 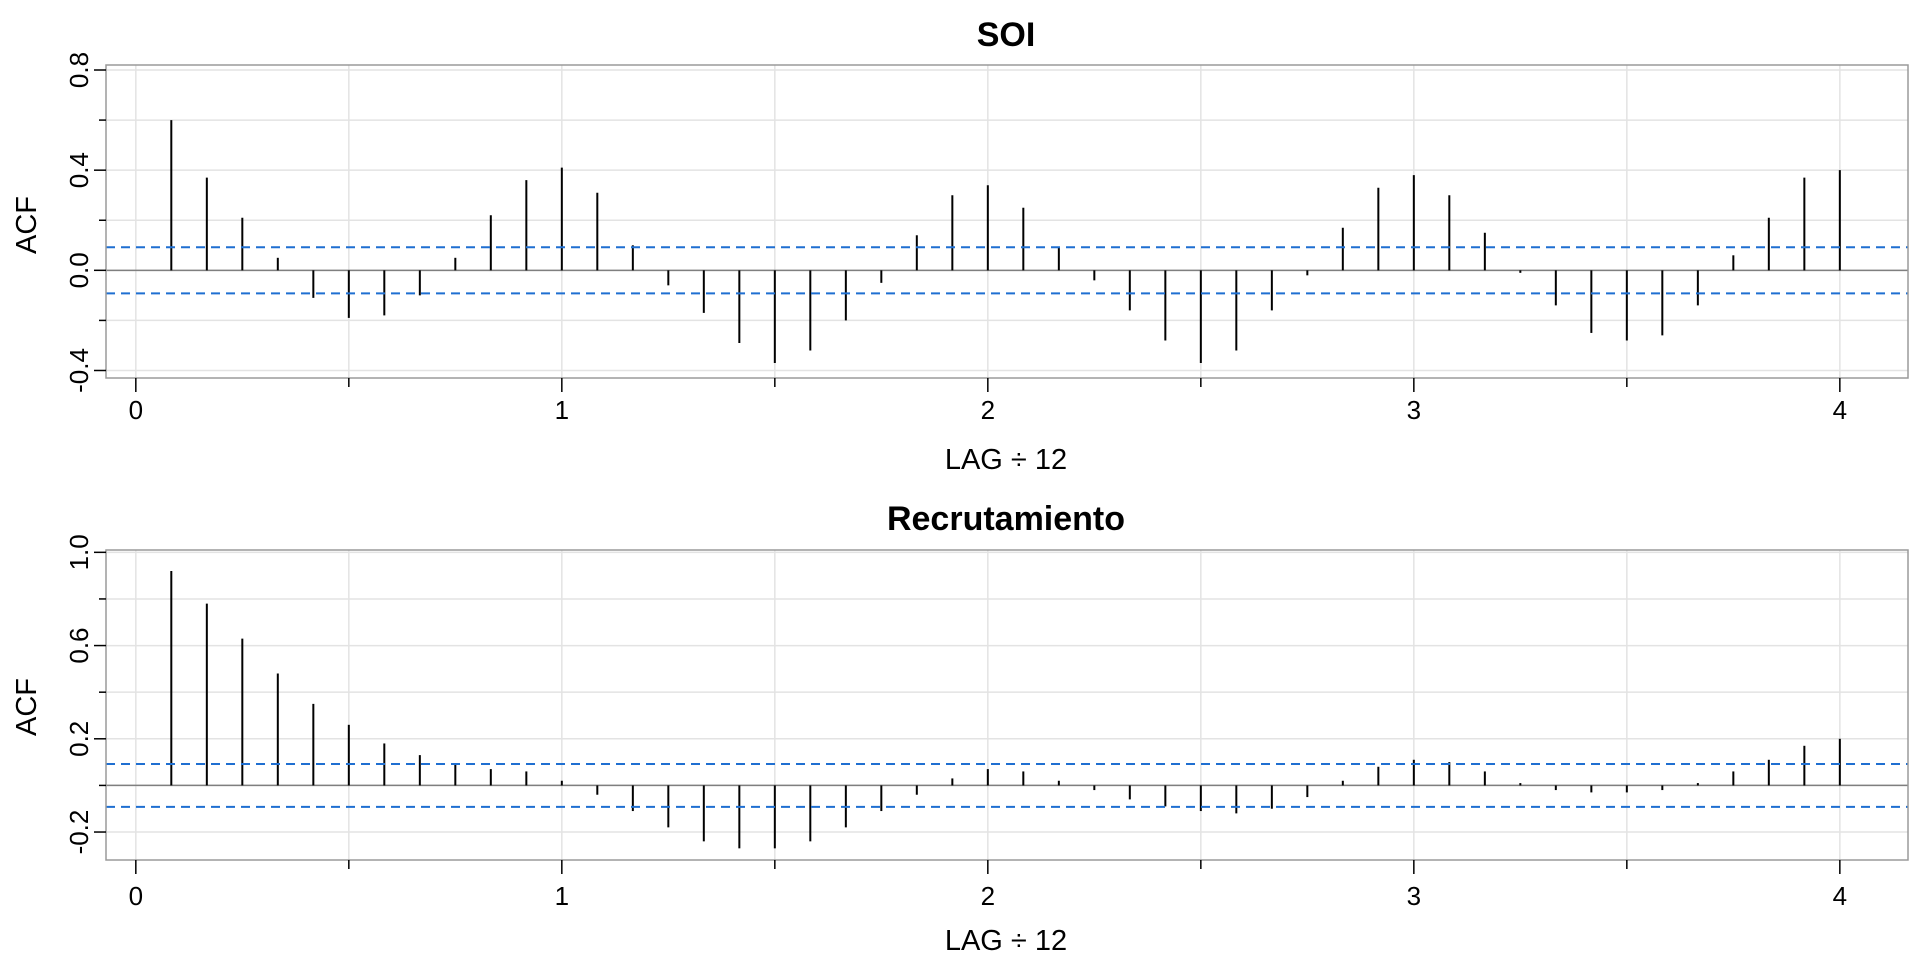 What do you see at coordinates (79, 739) in the screenshot?
I see `y-tick-label: 0.2` at bounding box center [79, 739].